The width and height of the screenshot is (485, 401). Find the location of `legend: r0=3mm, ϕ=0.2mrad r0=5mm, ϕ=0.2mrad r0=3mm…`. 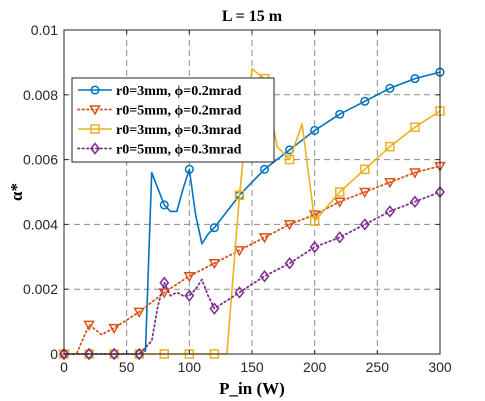

legend: r0=3mm, ϕ=0.2mrad r0=5mm, ϕ=0.2mrad r0=3mm… is located at coordinates (173, 120).